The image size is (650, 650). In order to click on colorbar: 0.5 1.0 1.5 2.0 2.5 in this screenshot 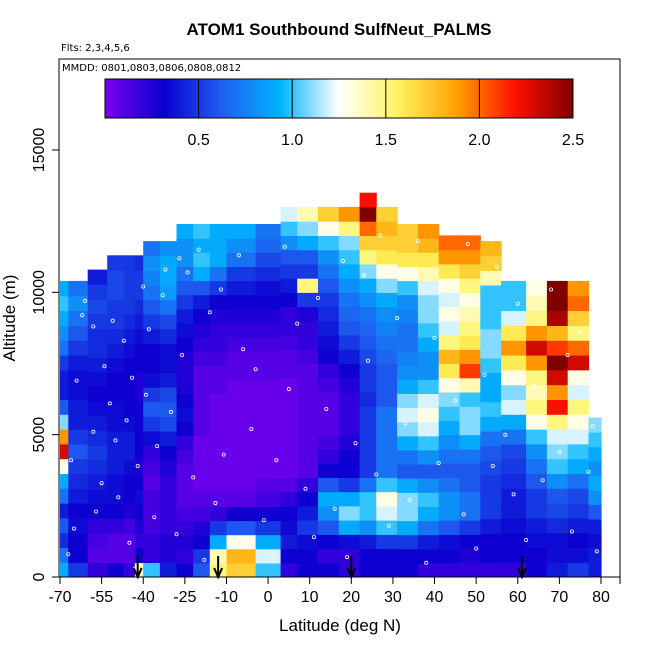, I will do `click(344, 113)`.